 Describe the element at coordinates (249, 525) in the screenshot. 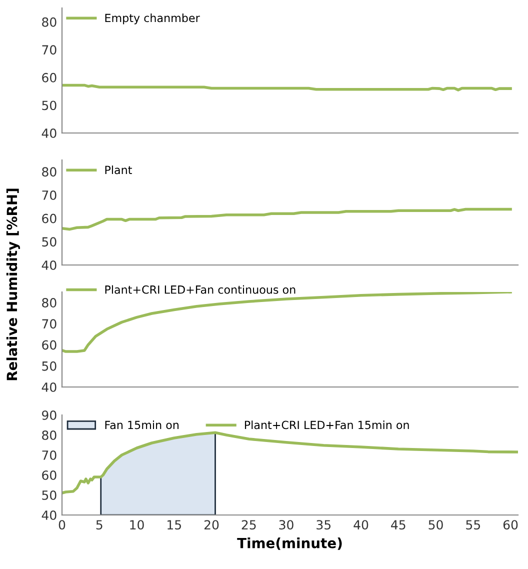

I see `x-tick-label: 25` at that location.